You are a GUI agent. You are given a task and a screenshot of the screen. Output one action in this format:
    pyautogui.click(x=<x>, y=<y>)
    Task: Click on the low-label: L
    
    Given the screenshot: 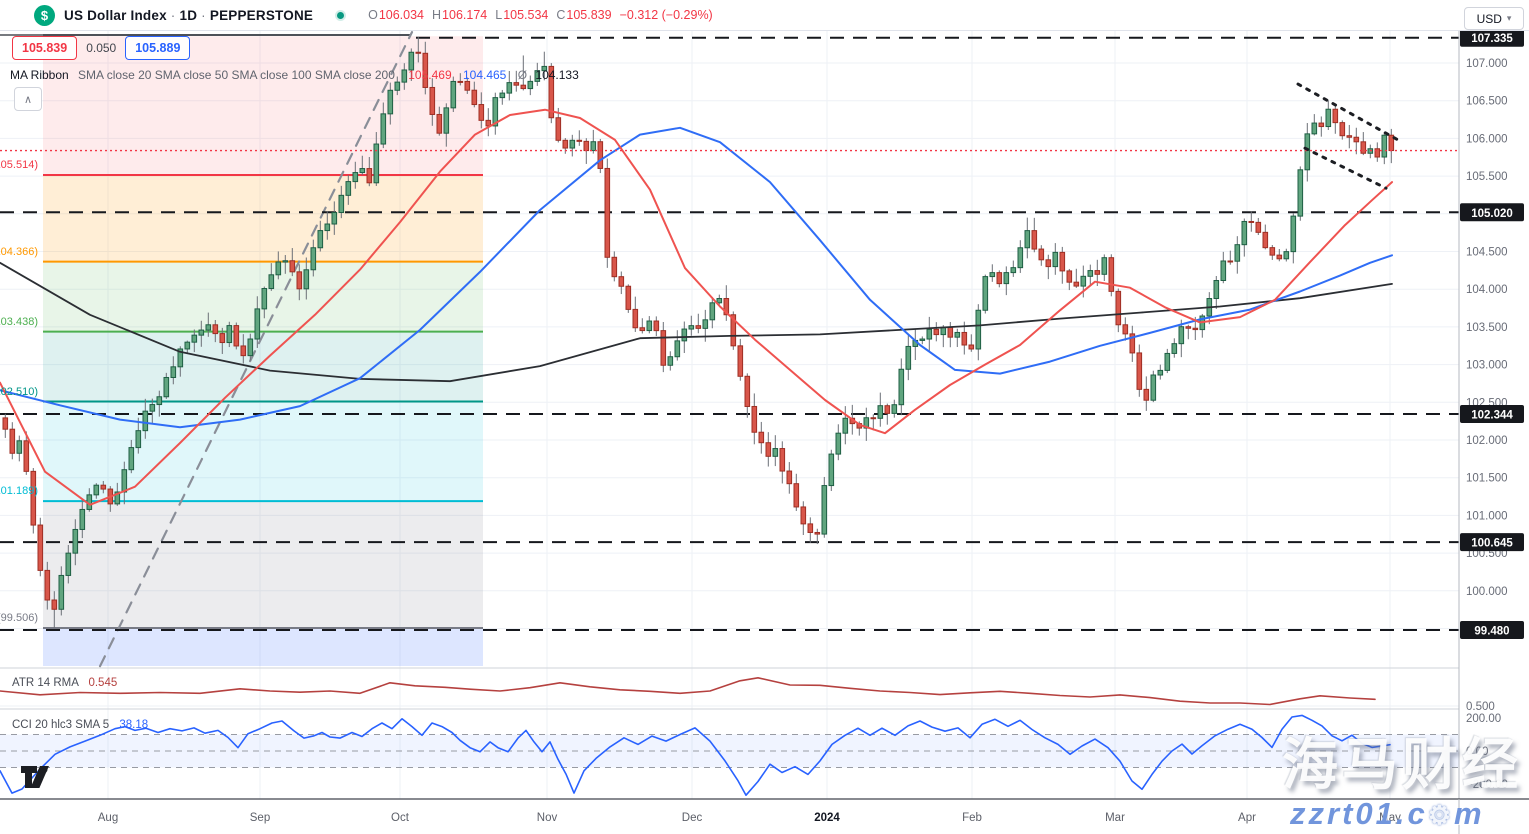 What is the action you would take?
    pyautogui.click(x=499, y=15)
    